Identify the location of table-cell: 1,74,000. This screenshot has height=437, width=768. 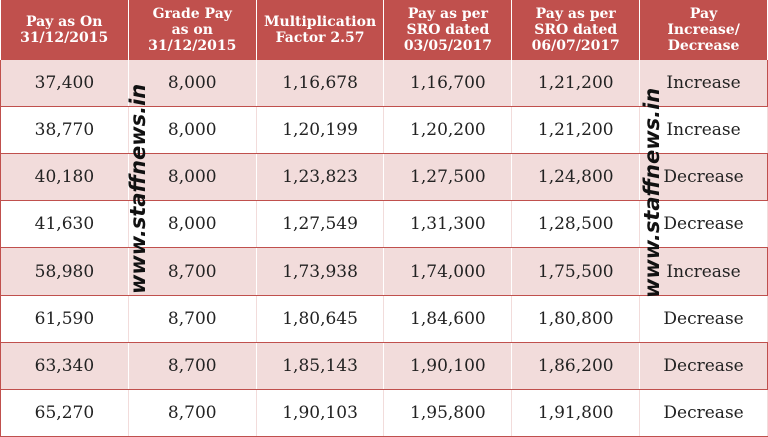
(448, 271).